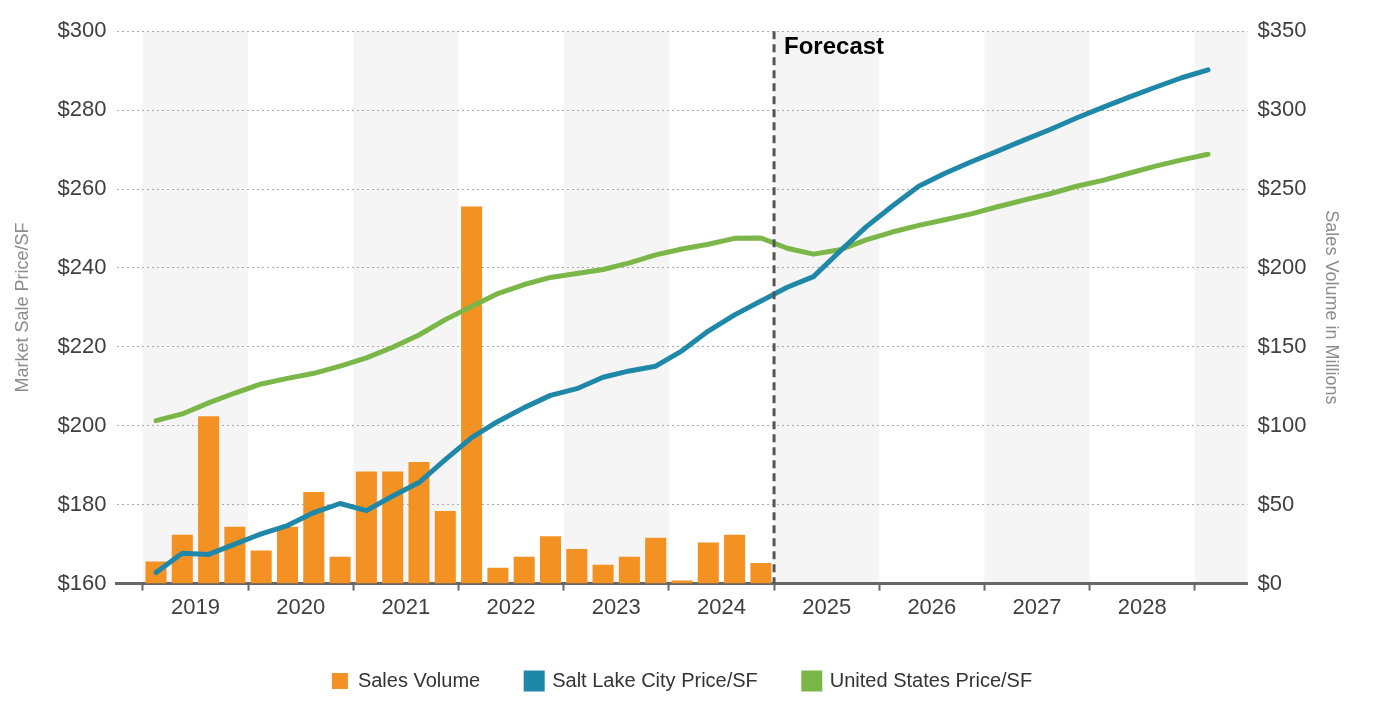 This screenshot has height=709, width=1374. Describe the element at coordinates (82, 582) in the screenshot. I see `y-tick-label: $160` at that location.